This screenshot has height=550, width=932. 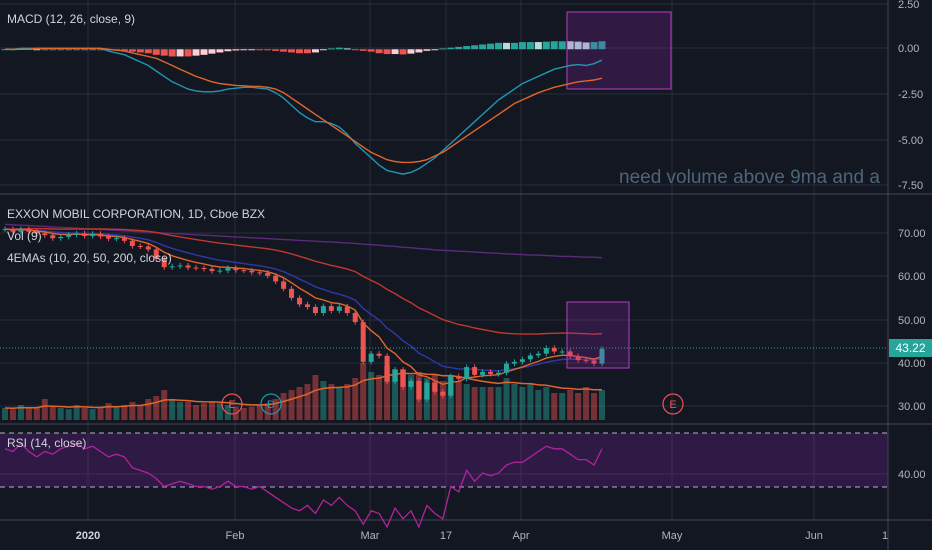 What do you see at coordinates (47, 443) in the screenshot?
I see `rsi-title: RSI (14, close)` at bounding box center [47, 443].